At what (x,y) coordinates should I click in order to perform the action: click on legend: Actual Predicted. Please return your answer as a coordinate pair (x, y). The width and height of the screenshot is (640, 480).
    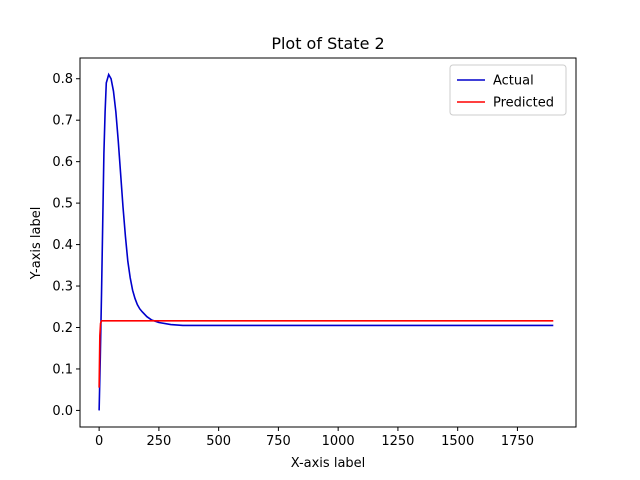
    Looking at the image, I should click on (508, 90).